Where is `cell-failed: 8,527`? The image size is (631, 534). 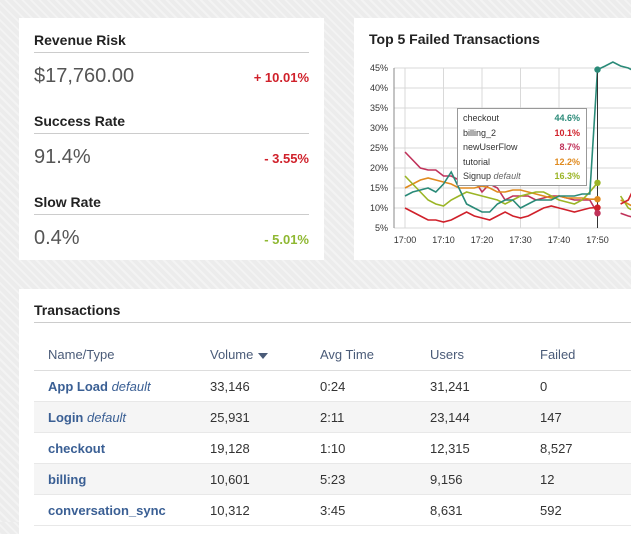
cell-failed: 8,527 is located at coordinates (578, 448).